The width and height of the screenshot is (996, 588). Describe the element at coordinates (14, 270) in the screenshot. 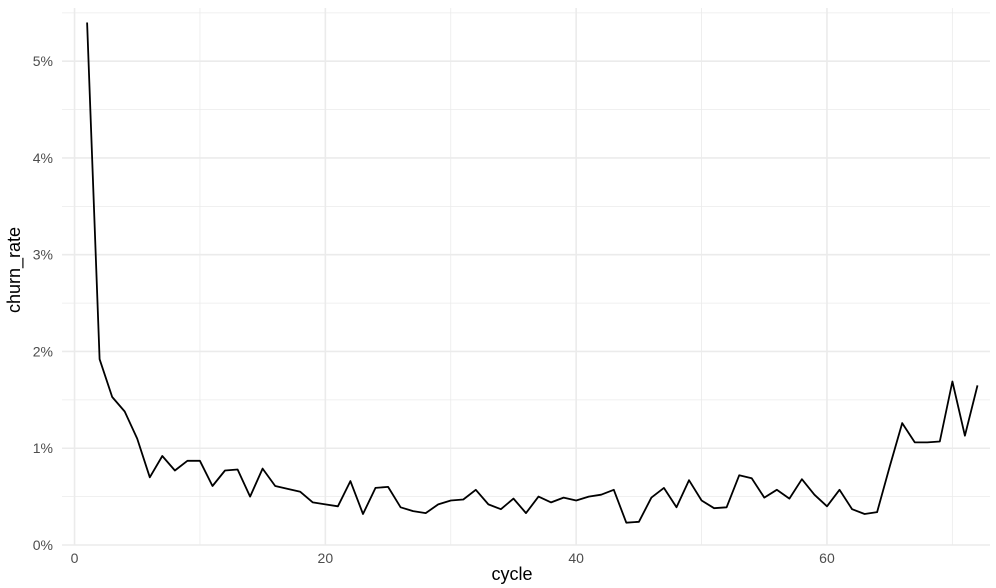

I see `y-axis-title: churn_rate` at that location.